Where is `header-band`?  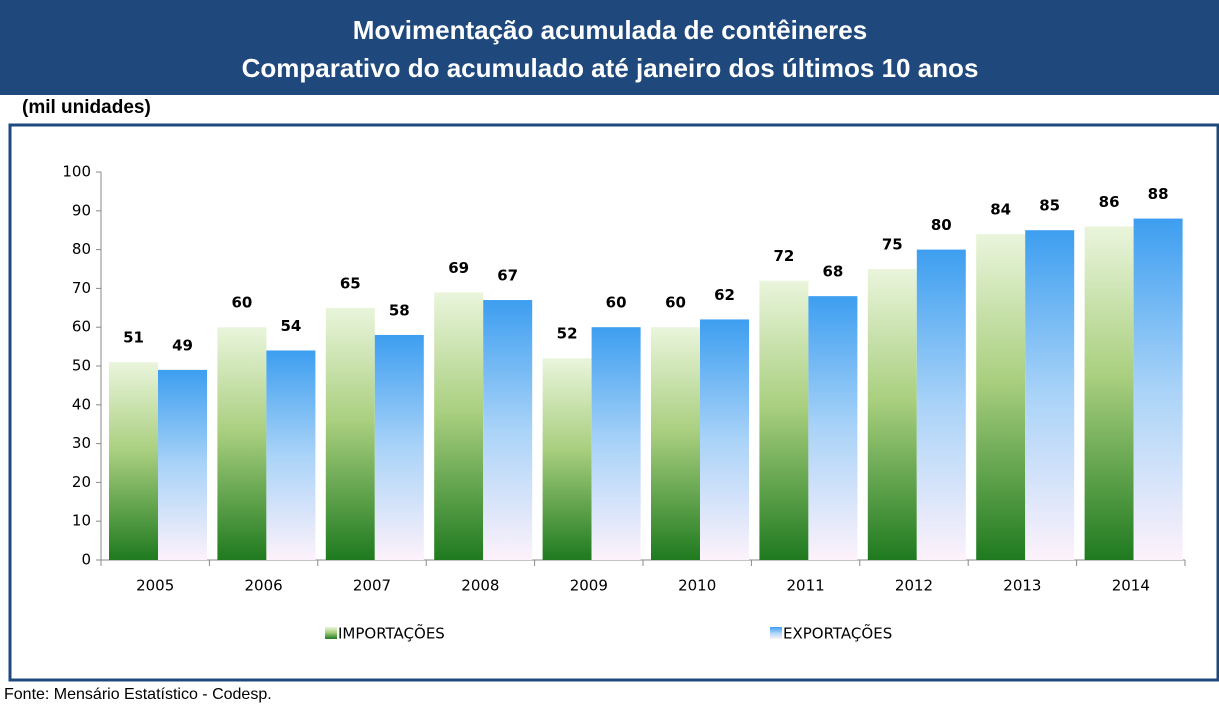
header-band is located at coordinates (609, 47).